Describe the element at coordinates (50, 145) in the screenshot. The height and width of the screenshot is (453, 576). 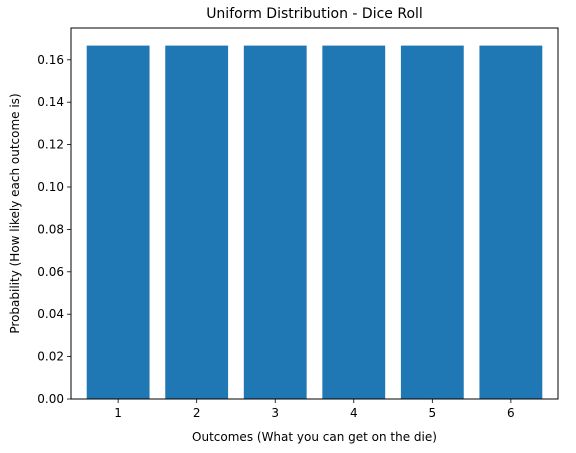
I see `y-tick-label: 0.12` at that location.